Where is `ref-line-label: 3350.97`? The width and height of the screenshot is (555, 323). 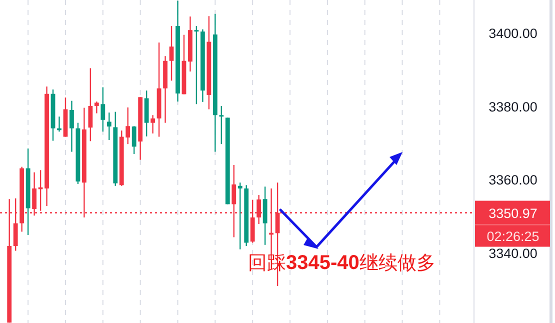
ref-line-label: 3350.97 is located at coordinates (513, 213).